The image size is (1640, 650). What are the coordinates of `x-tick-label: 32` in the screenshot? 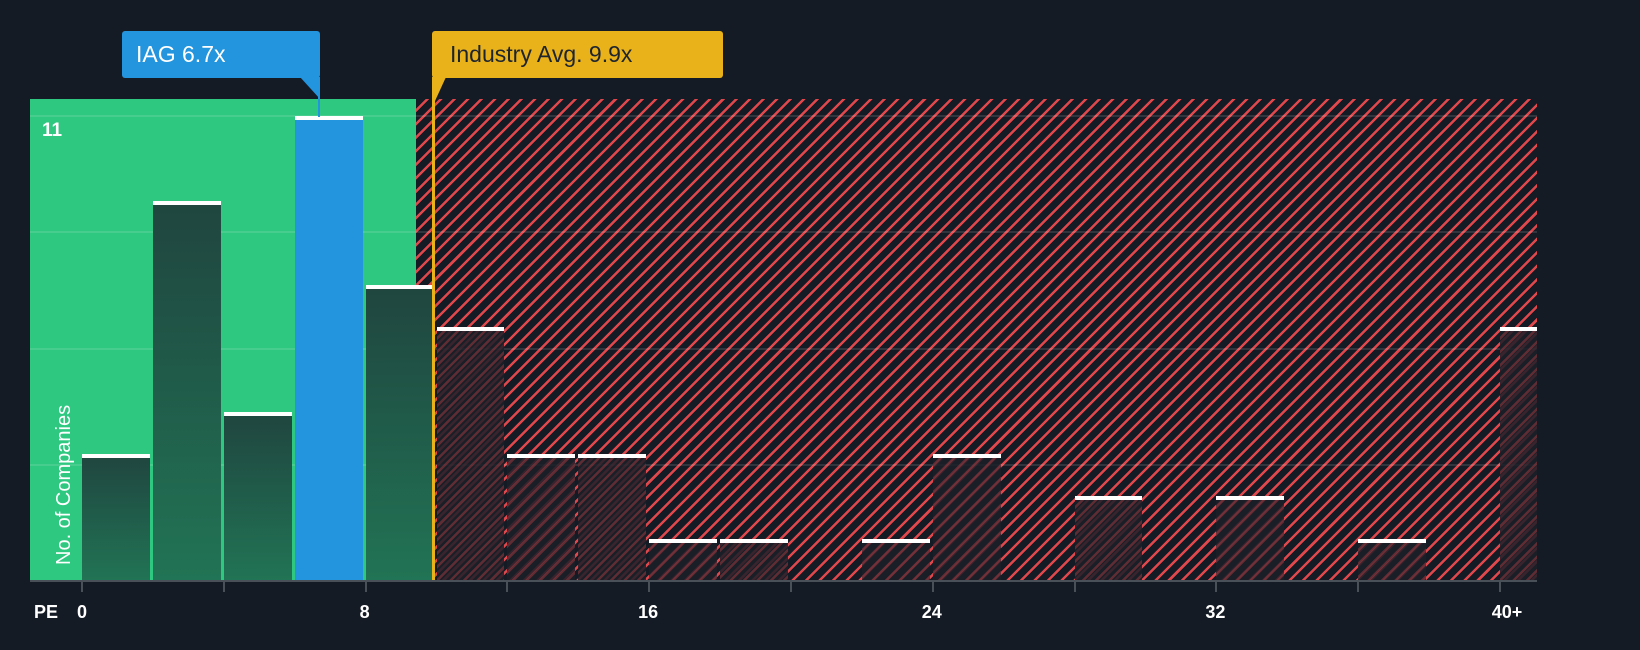 It's located at (1215, 612).